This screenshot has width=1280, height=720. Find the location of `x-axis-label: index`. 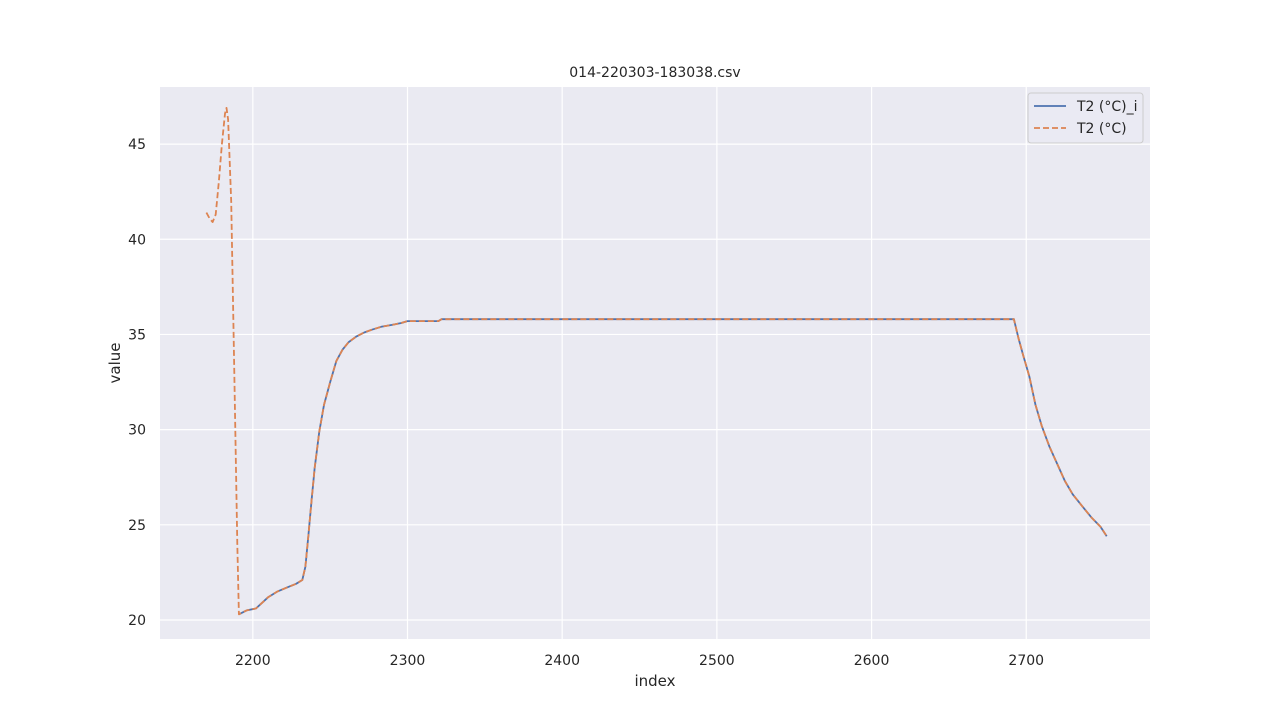

x-axis-label: index is located at coordinates (654, 681).